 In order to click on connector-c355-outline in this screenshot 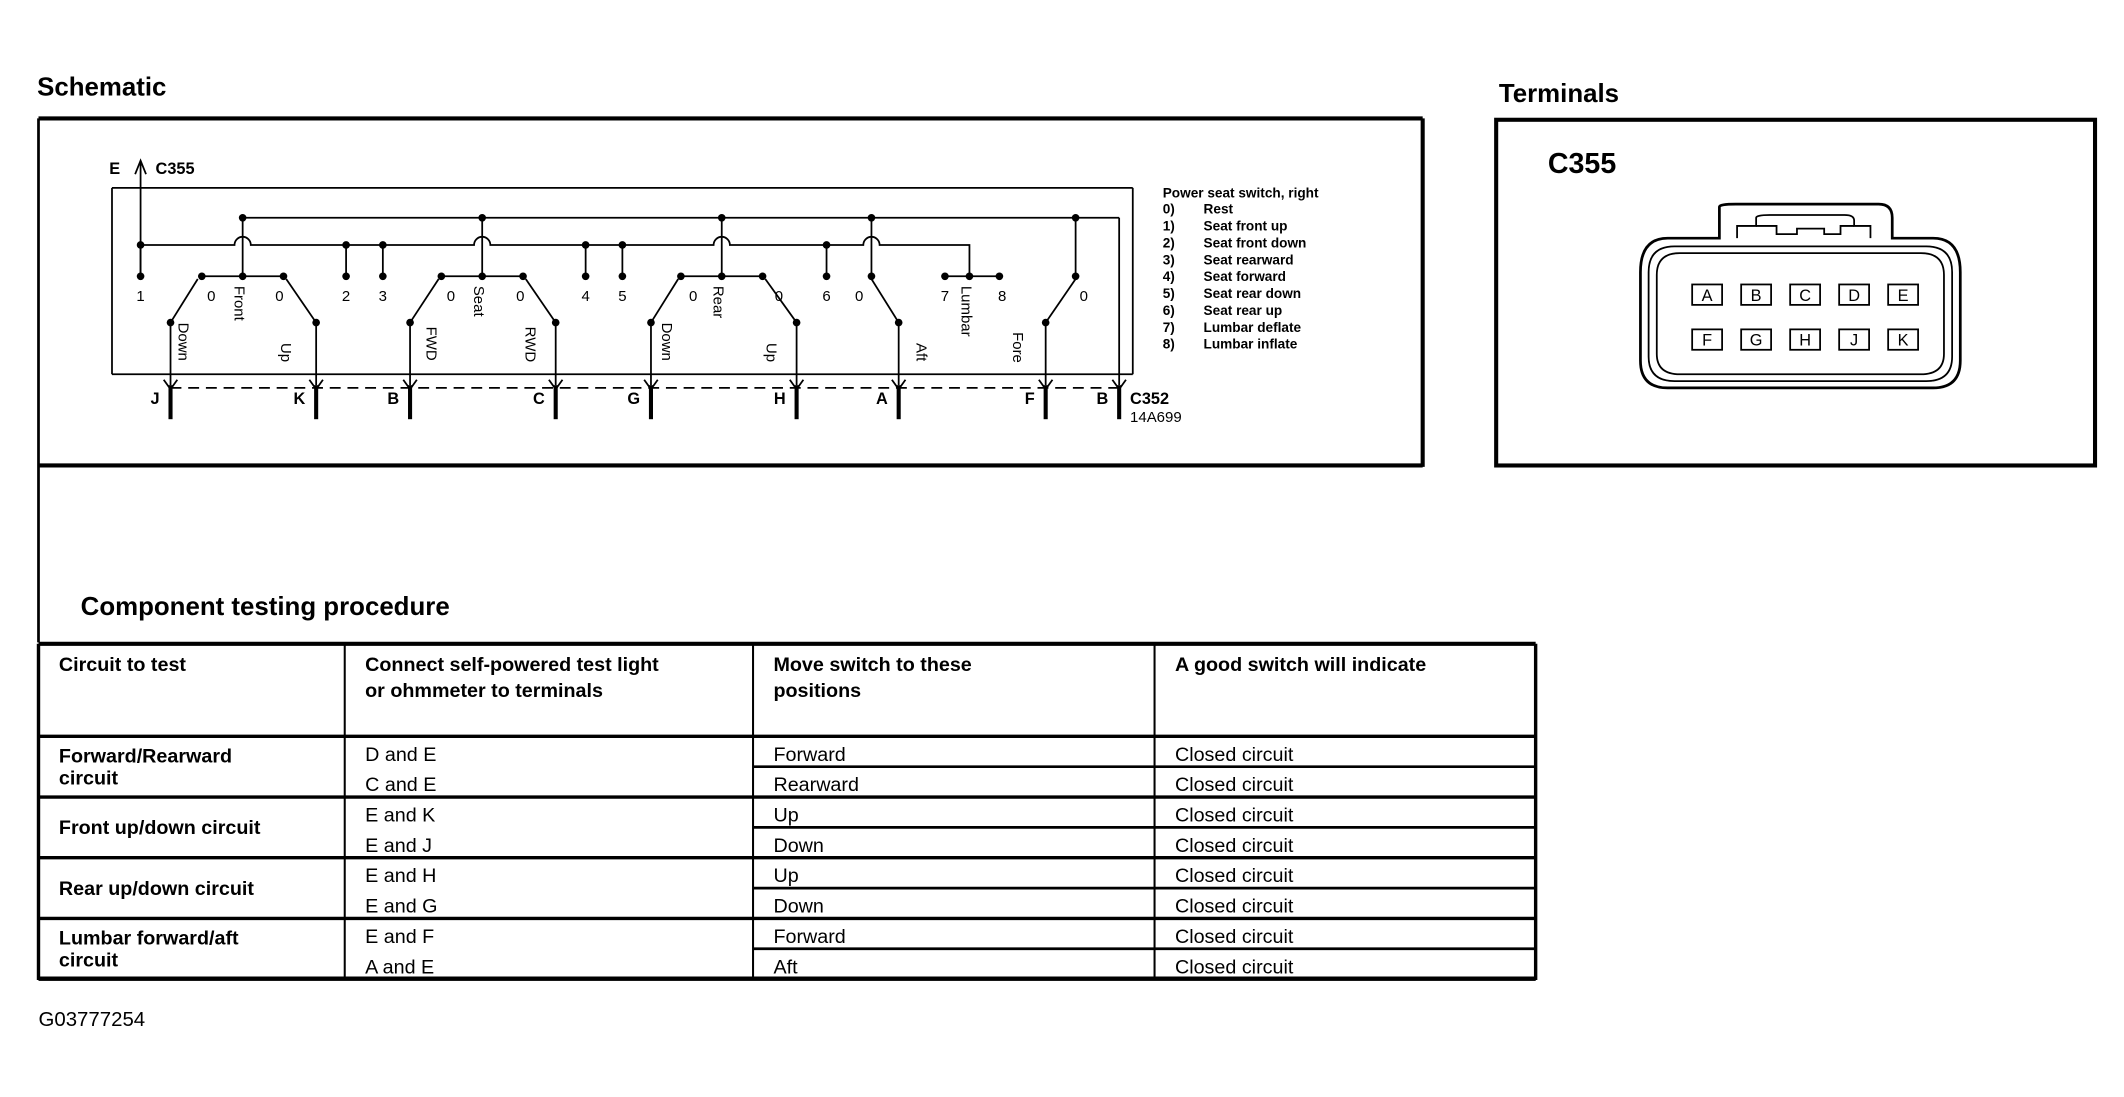, I will do `click(1800, 296)`.